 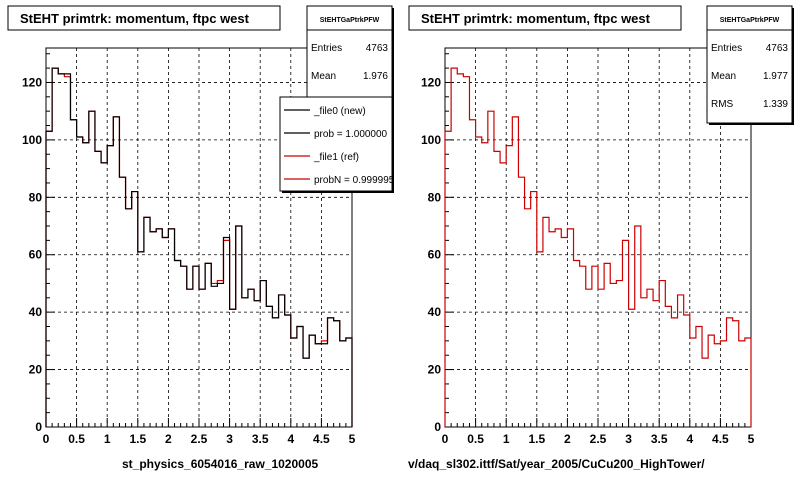 What do you see at coordinates (722, 104) in the screenshot?
I see `stats-label: RMS` at bounding box center [722, 104].